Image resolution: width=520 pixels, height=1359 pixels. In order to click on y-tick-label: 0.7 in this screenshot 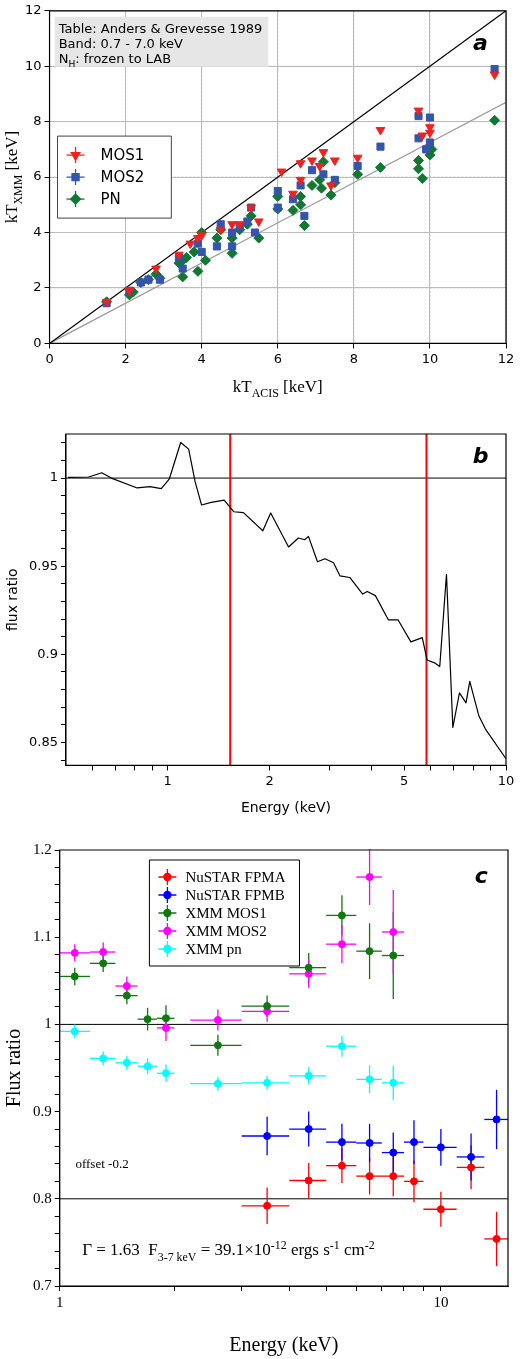, I will do `click(43, 1284)`.